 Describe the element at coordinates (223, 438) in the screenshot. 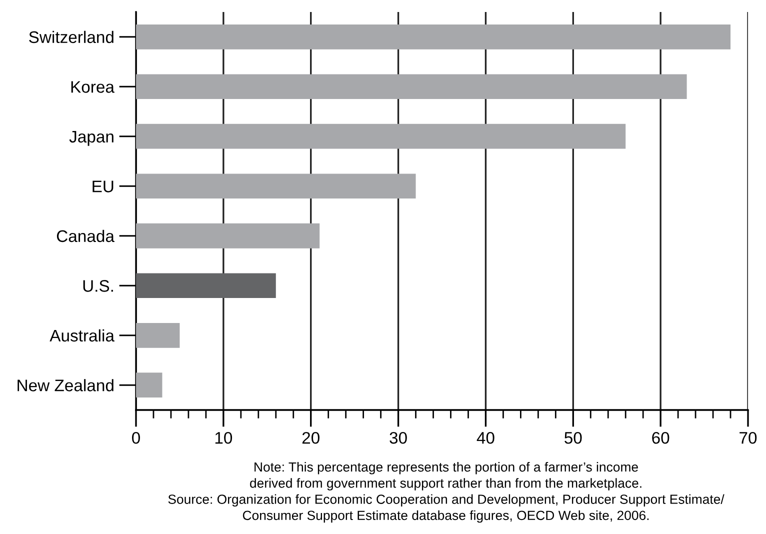

I see `x-tick-label: 10` at that location.